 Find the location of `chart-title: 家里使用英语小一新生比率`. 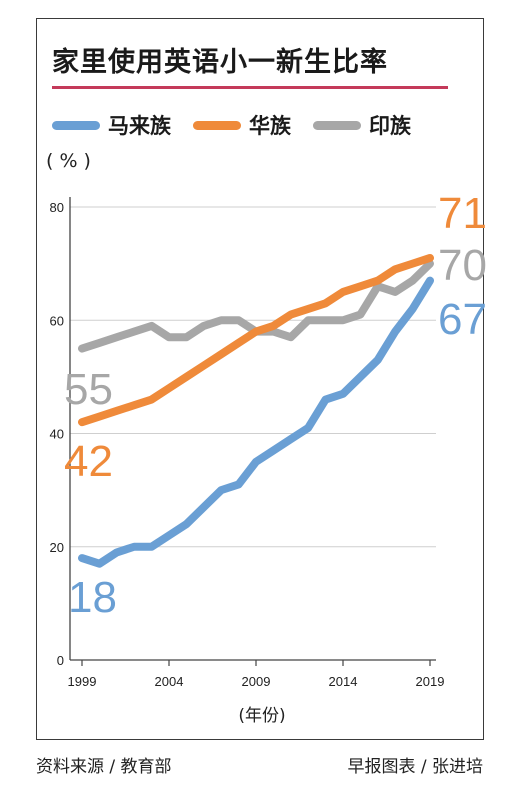

chart-title: 家里使用英语小一新生比率 is located at coordinates (220, 62).